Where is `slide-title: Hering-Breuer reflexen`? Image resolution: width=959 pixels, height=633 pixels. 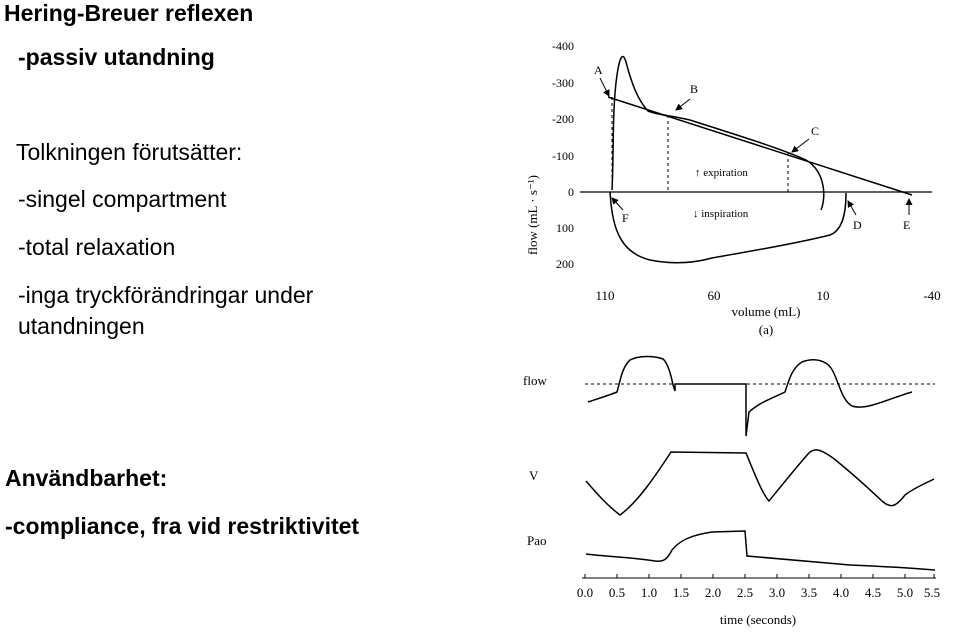 slide-title: Hering-Breuer reflexen is located at coordinates (129, 13).